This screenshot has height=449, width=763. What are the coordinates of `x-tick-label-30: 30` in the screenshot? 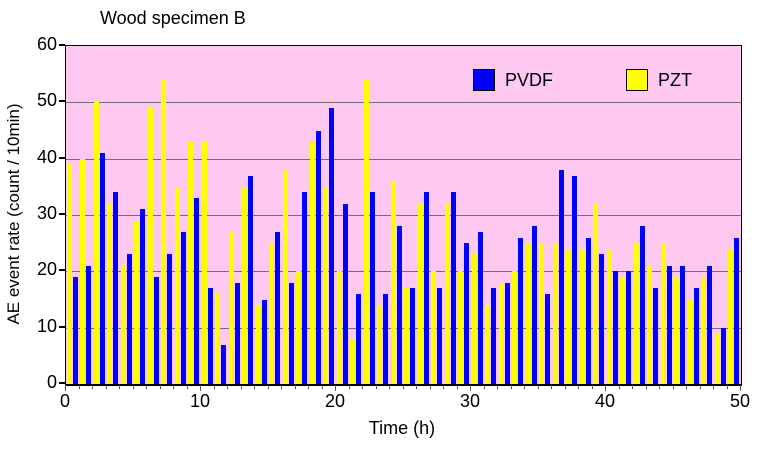 It's located at (470, 401).